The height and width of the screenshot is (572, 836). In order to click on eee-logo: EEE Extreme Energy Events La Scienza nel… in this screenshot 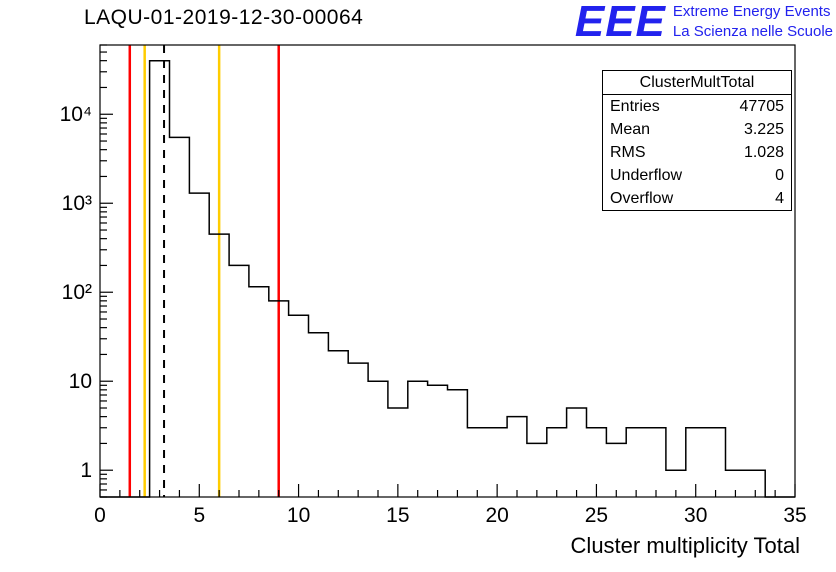, I will do `click(704, 22)`.